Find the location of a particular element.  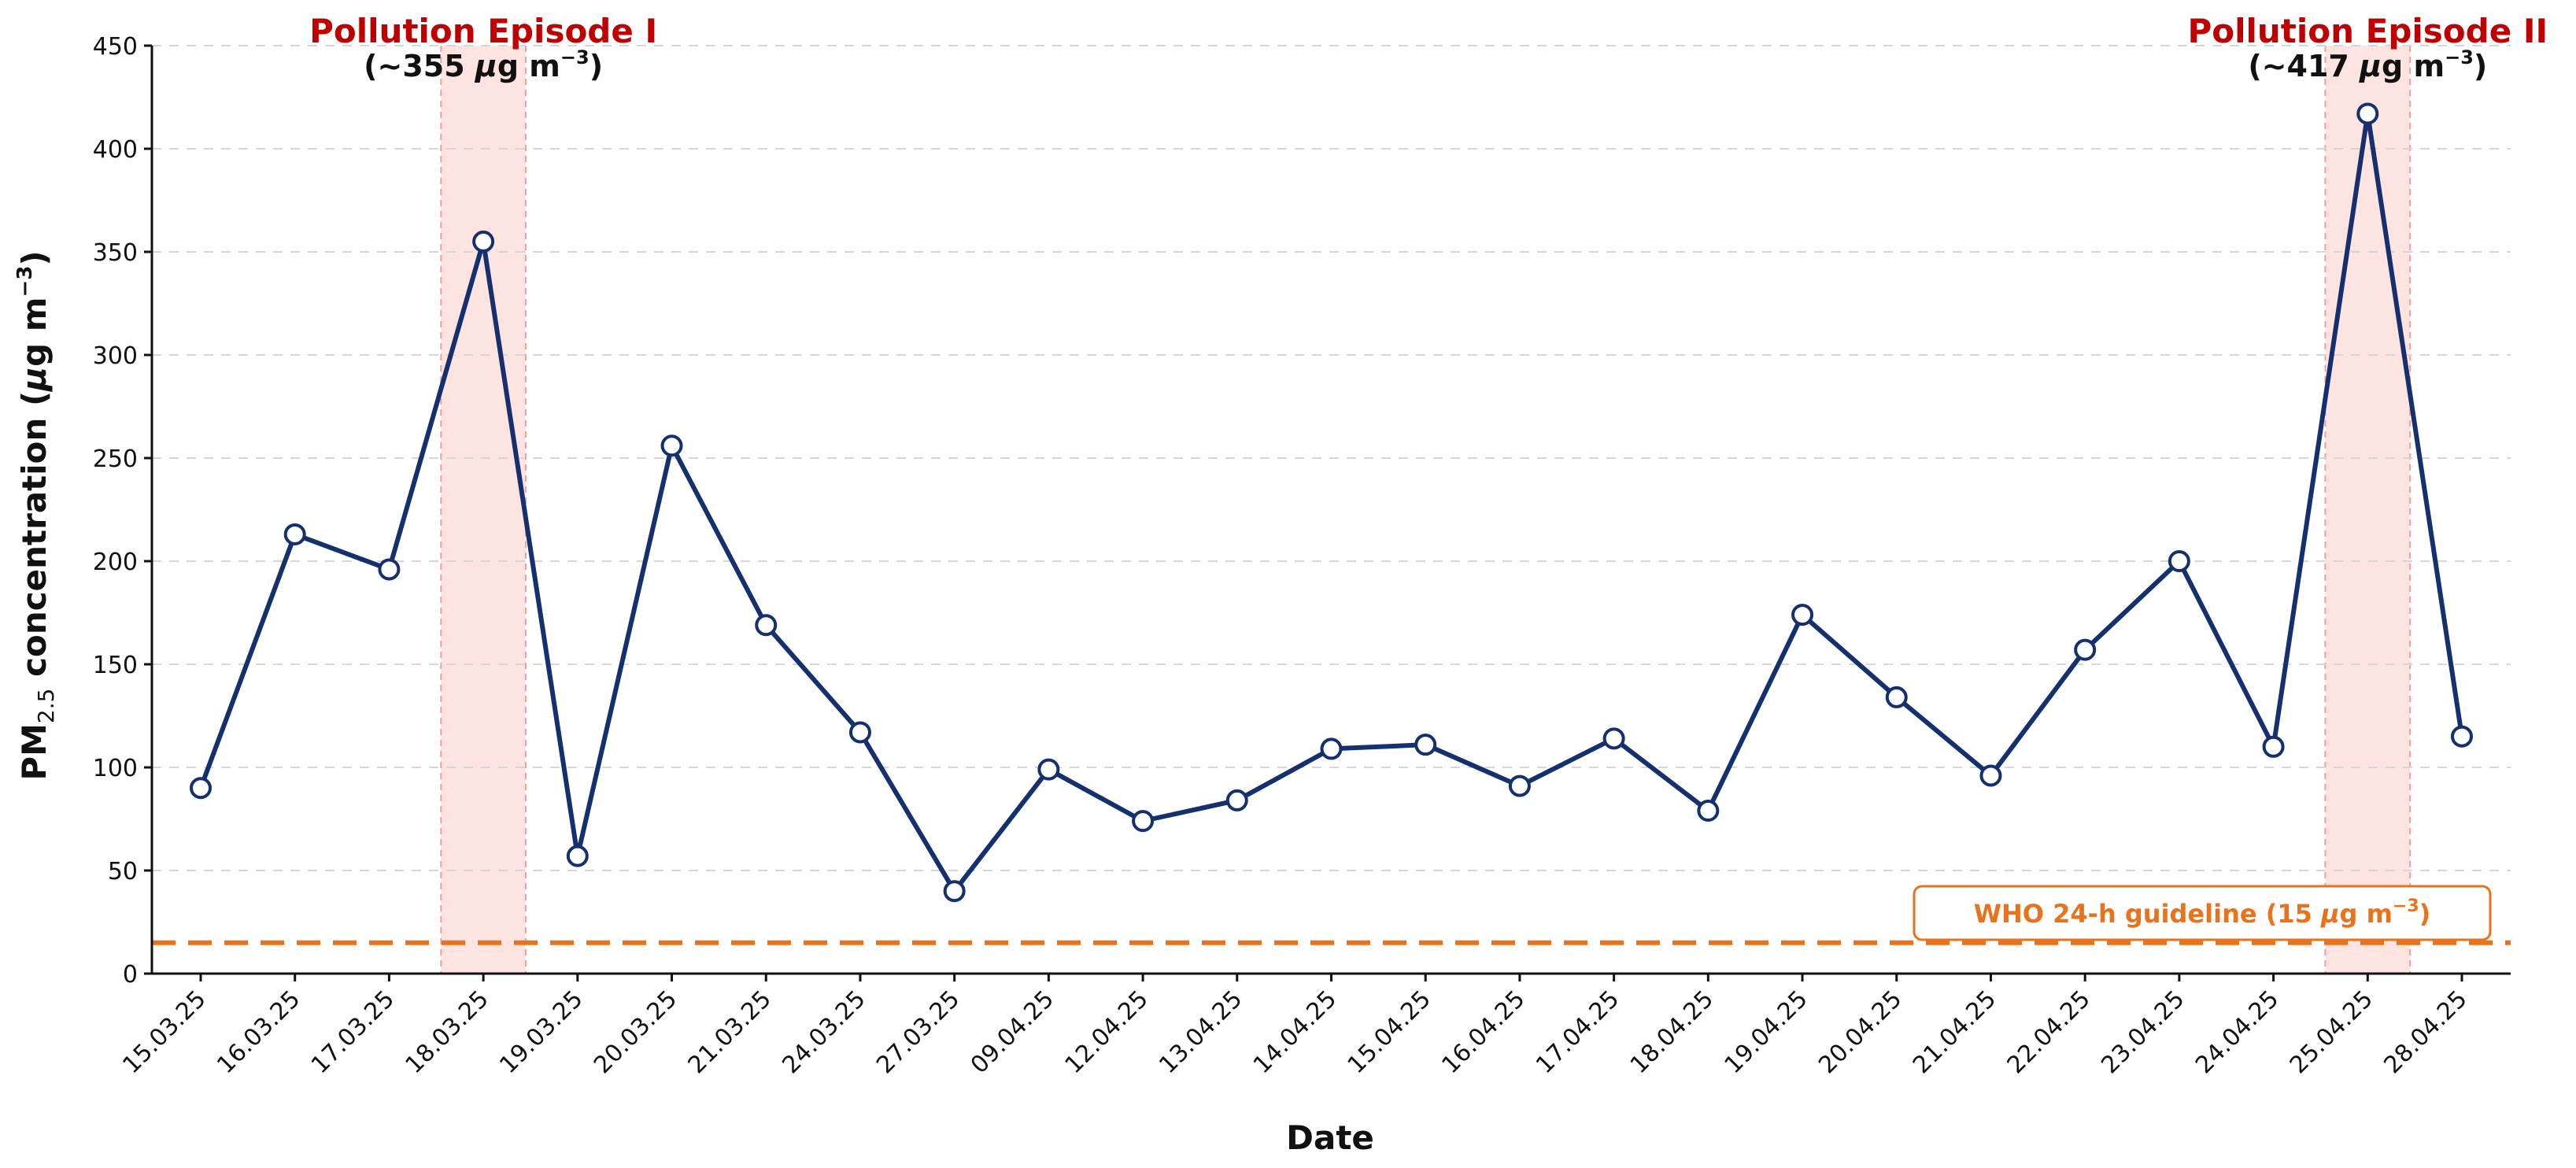

x-tick-label-22: 24.04.25 is located at coordinates (2237, 1032).